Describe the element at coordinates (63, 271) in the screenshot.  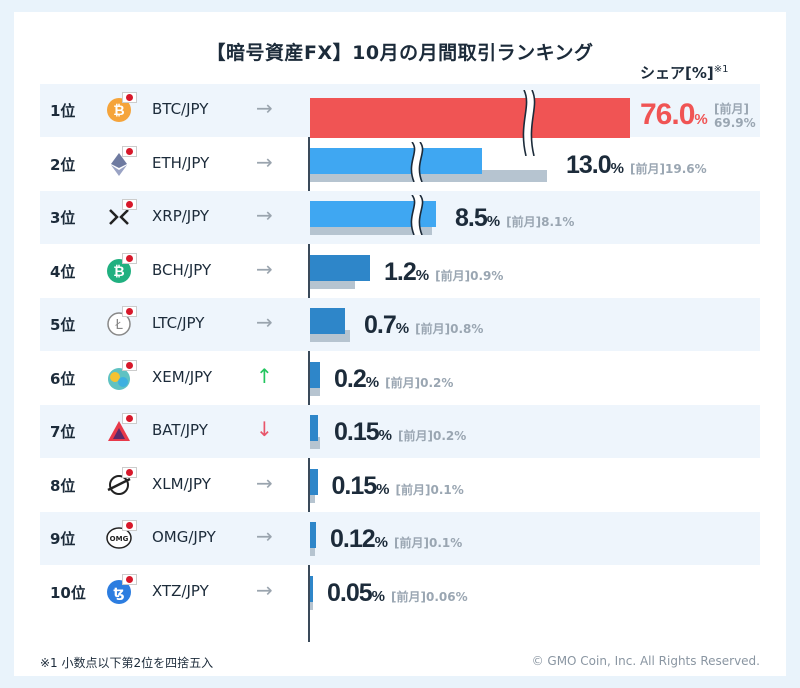
I see `rank-label: 4位` at that location.